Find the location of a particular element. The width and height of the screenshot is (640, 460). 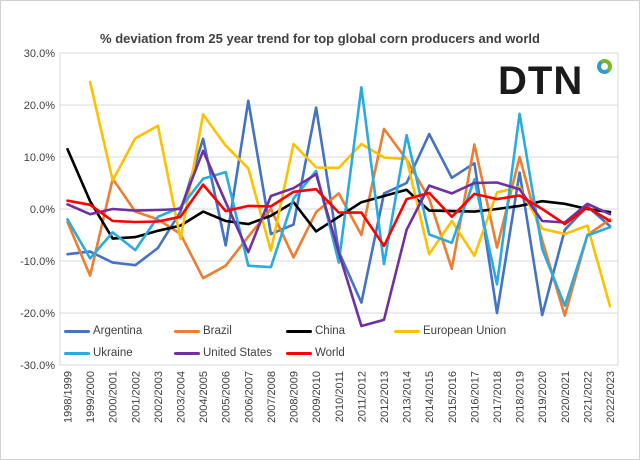

x-axis-tick-label: 2009/2010 is located at coordinates (317, 397).